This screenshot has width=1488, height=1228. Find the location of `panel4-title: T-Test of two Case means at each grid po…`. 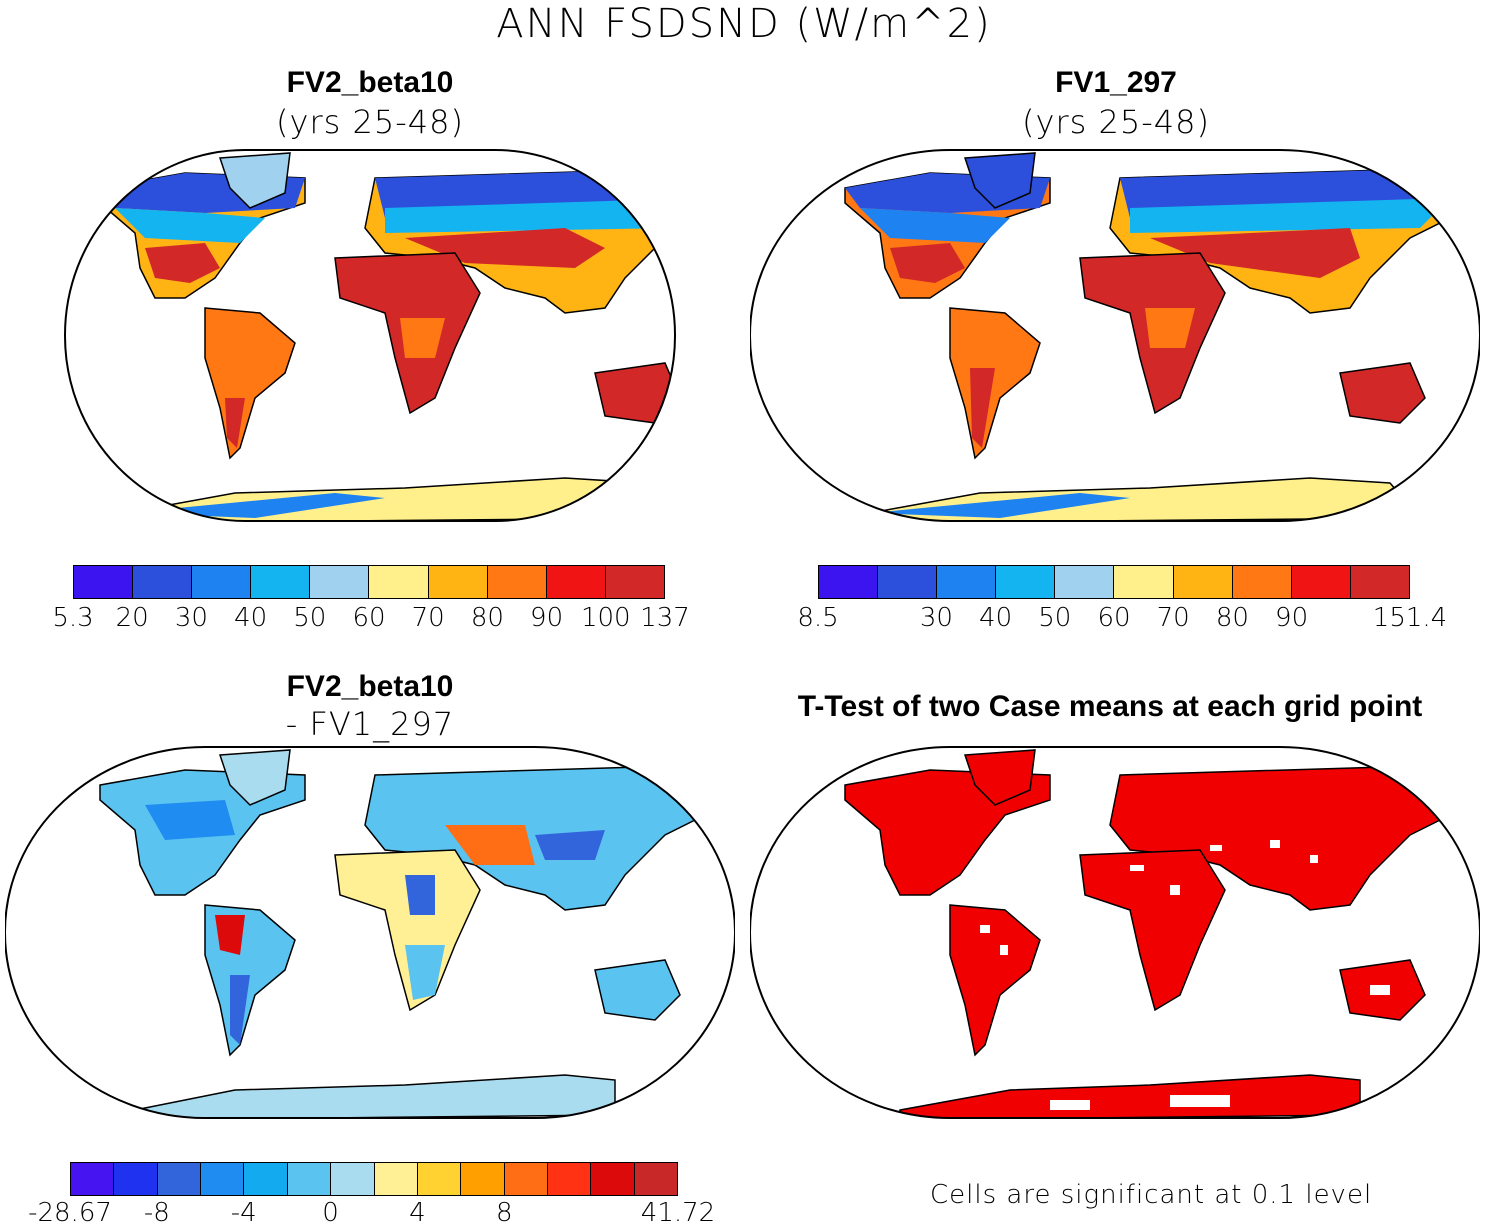

panel4-title: T-Test of two Case means at each grid po… is located at coordinates (1110, 706).